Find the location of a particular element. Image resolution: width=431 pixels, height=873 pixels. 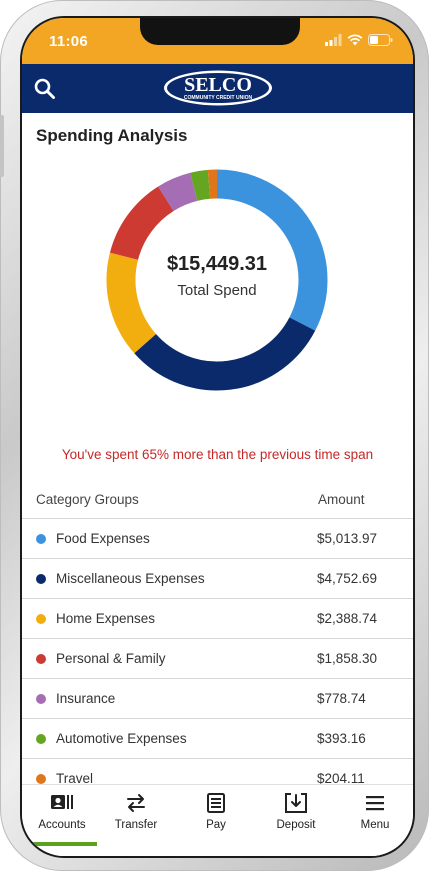

category-name: Travel is located at coordinates (75, 778).